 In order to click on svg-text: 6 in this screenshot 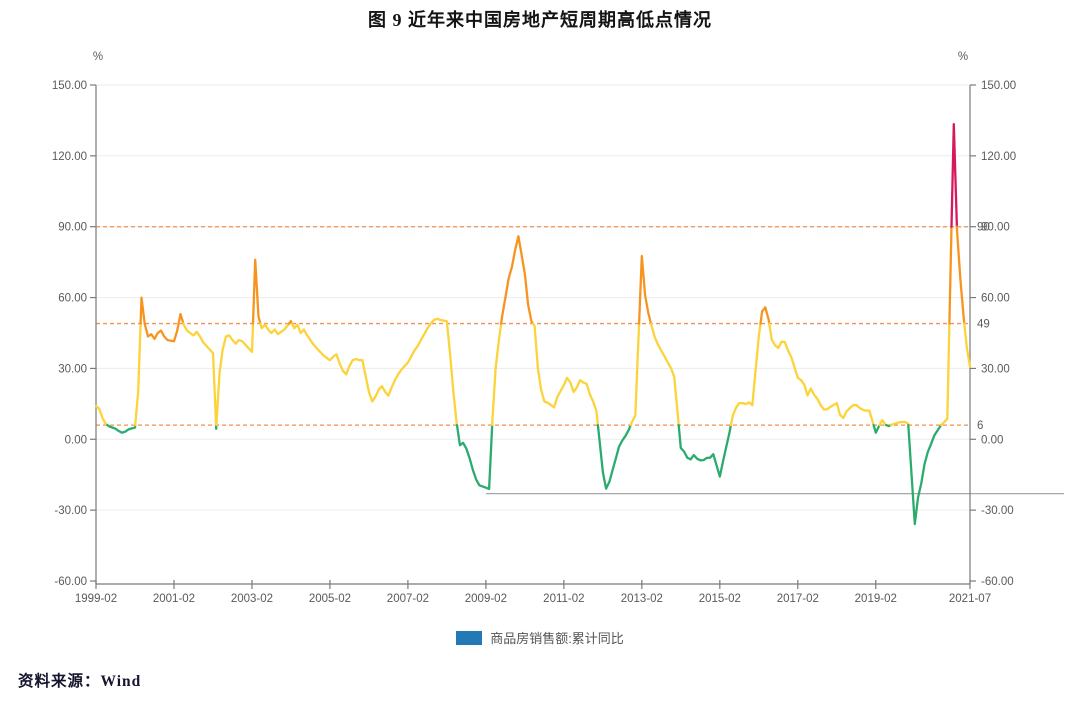, I will do `click(980, 426)`.